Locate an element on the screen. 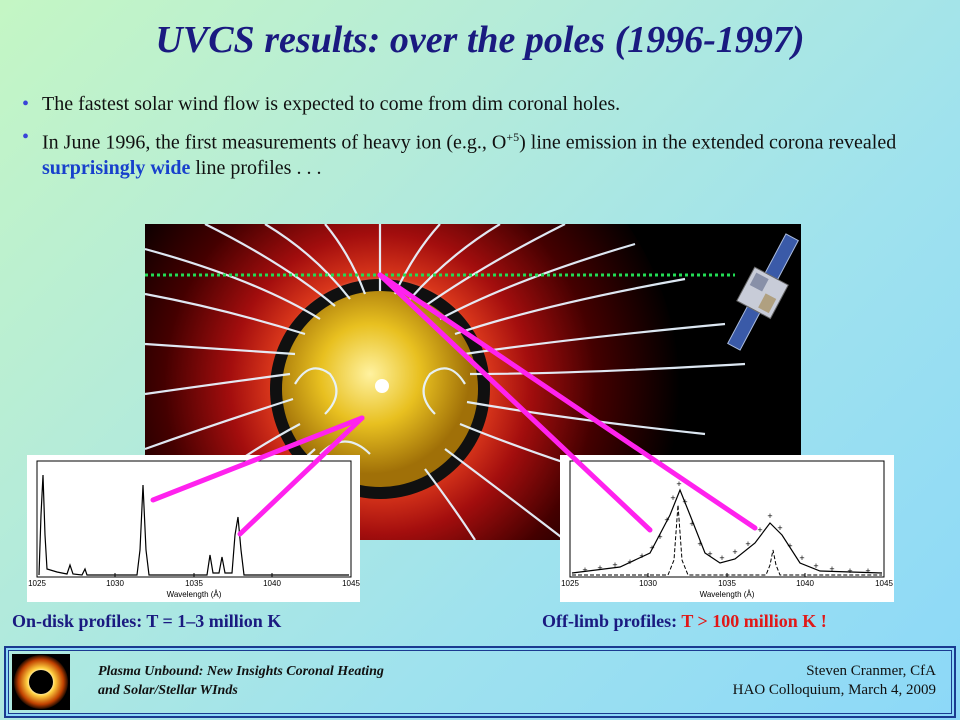 This screenshot has height=720, width=960. on-disk-spectrum: 1025 1030 1035 1040 1045 Wavelength (Å) is located at coordinates (194, 529).